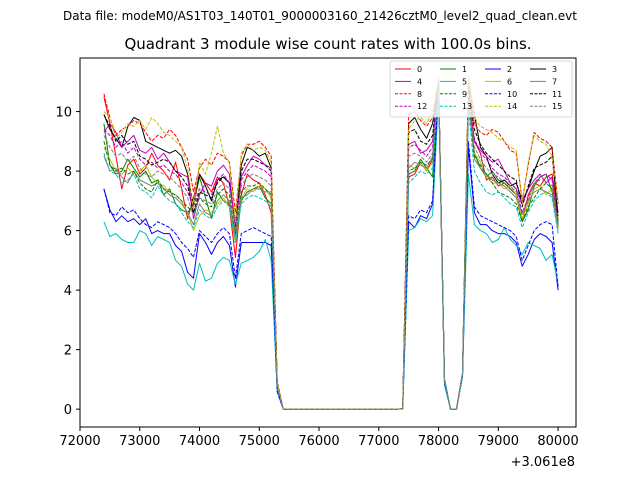  I want to click on legend-box, so click(481, 89).